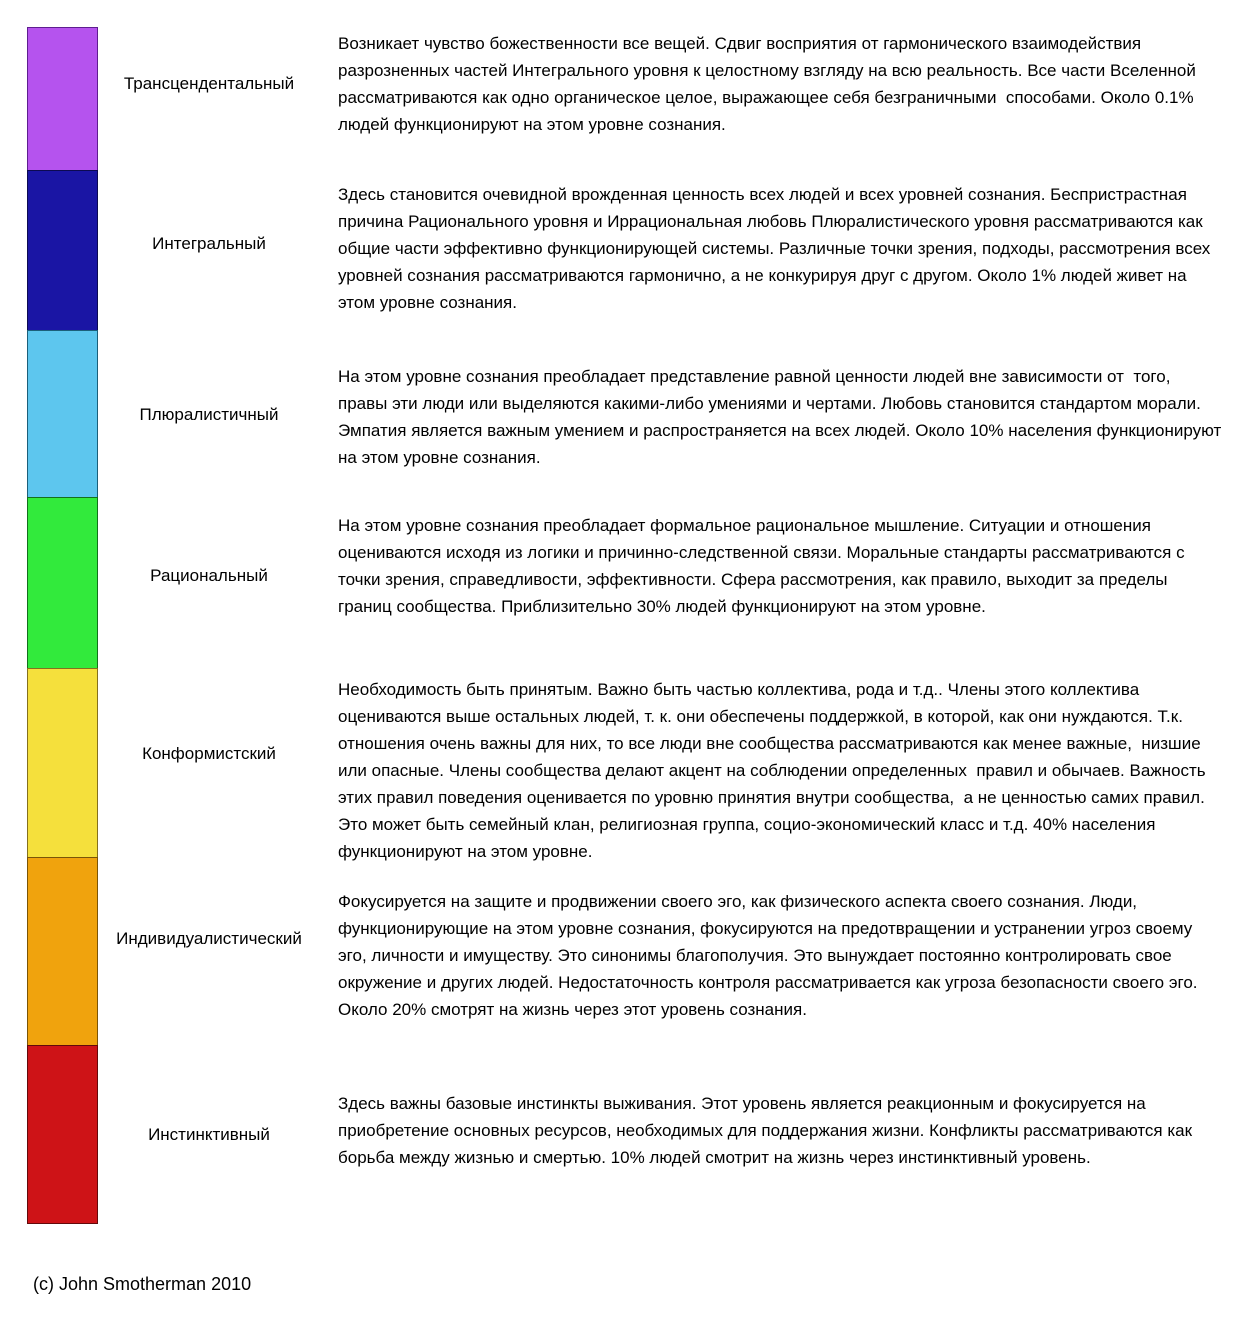  I want to click on level-label: Рациональный, so click(209, 575).